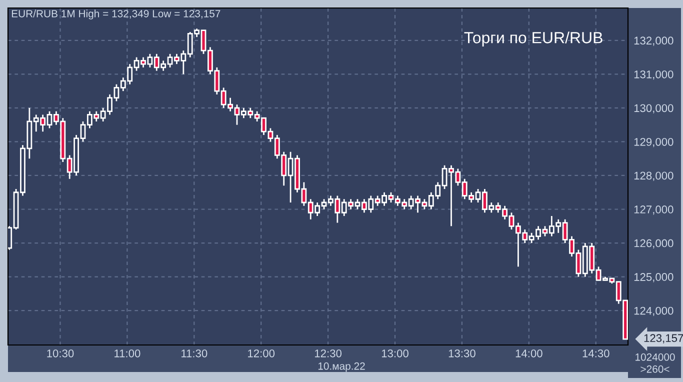 The height and width of the screenshot is (382, 683). What do you see at coordinates (654, 243) in the screenshot?
I see `y-tick-label: 126,000` at bounding box center [654, 243].